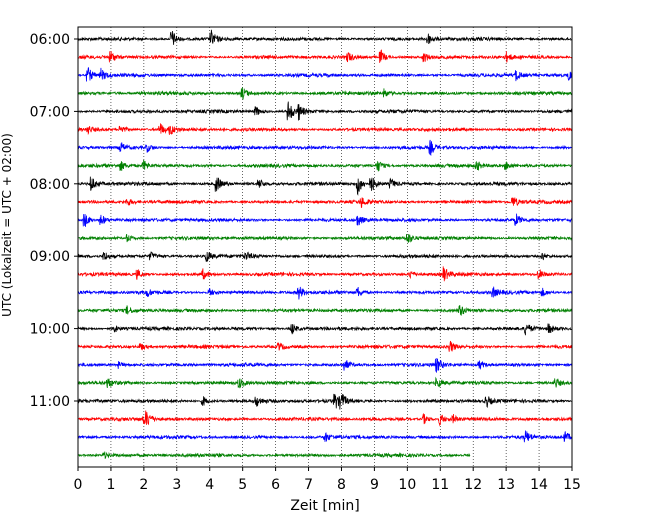  What do you see at coordinates (506, 485) in the screenshot?
I see `x-tick-label-13: 13` at bounding box center [506, 485].